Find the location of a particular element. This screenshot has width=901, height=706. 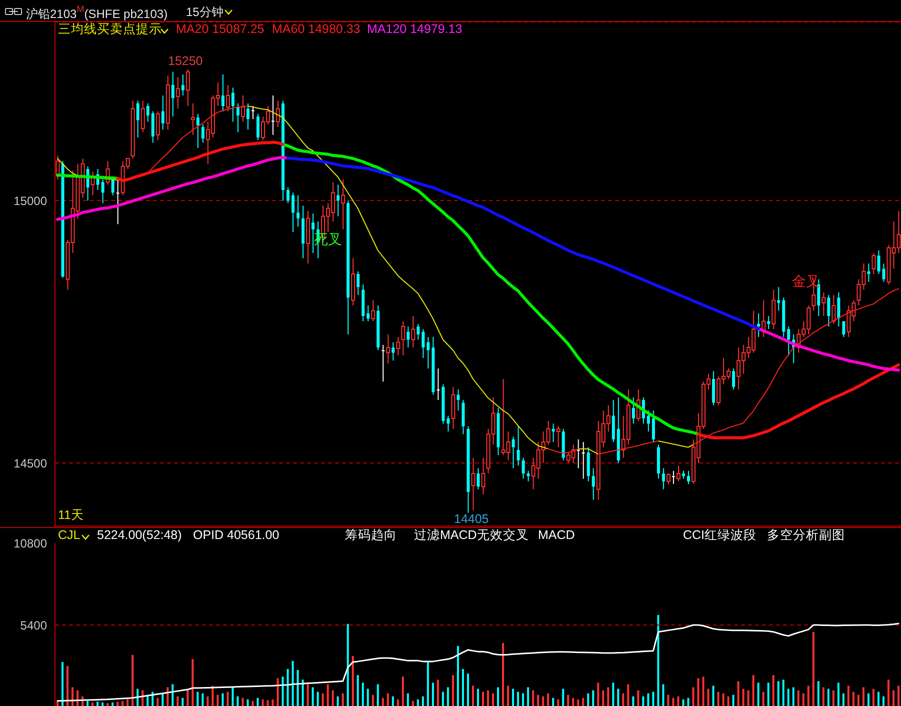

text: OPID 40561.00 is located at coordinates (236, 535).